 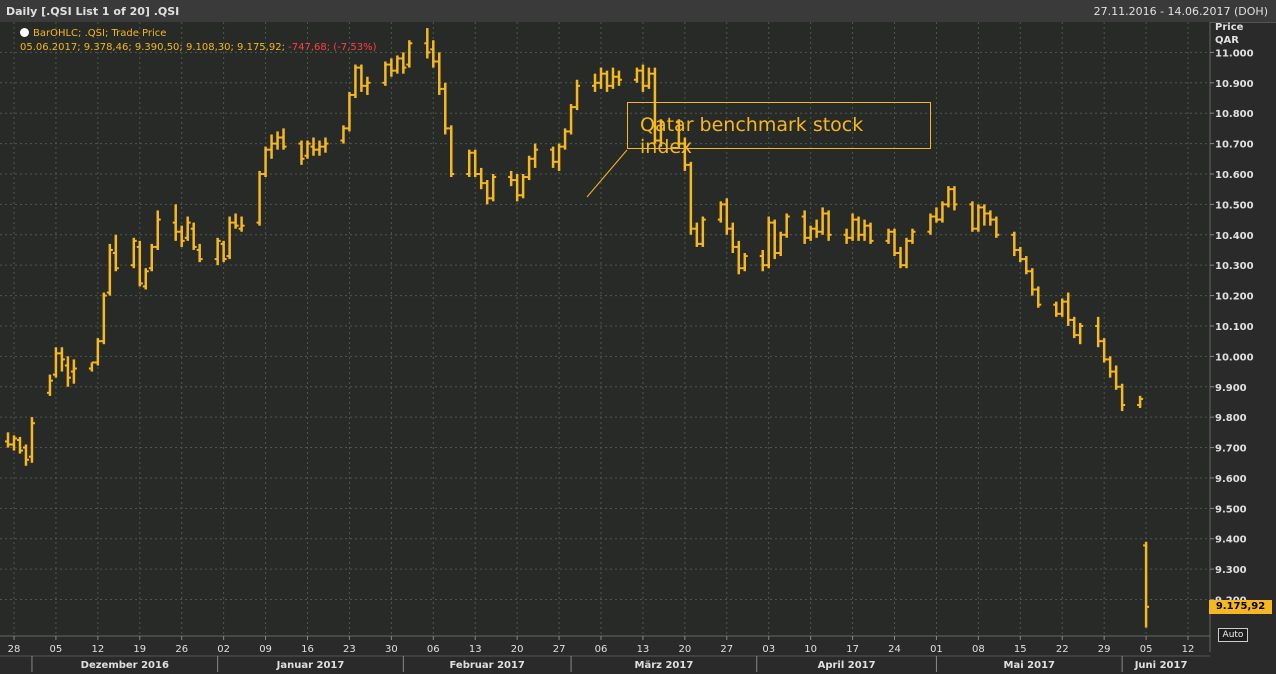 I want to click on y-tick-label: 10.900, so click(x=1234, y=84).